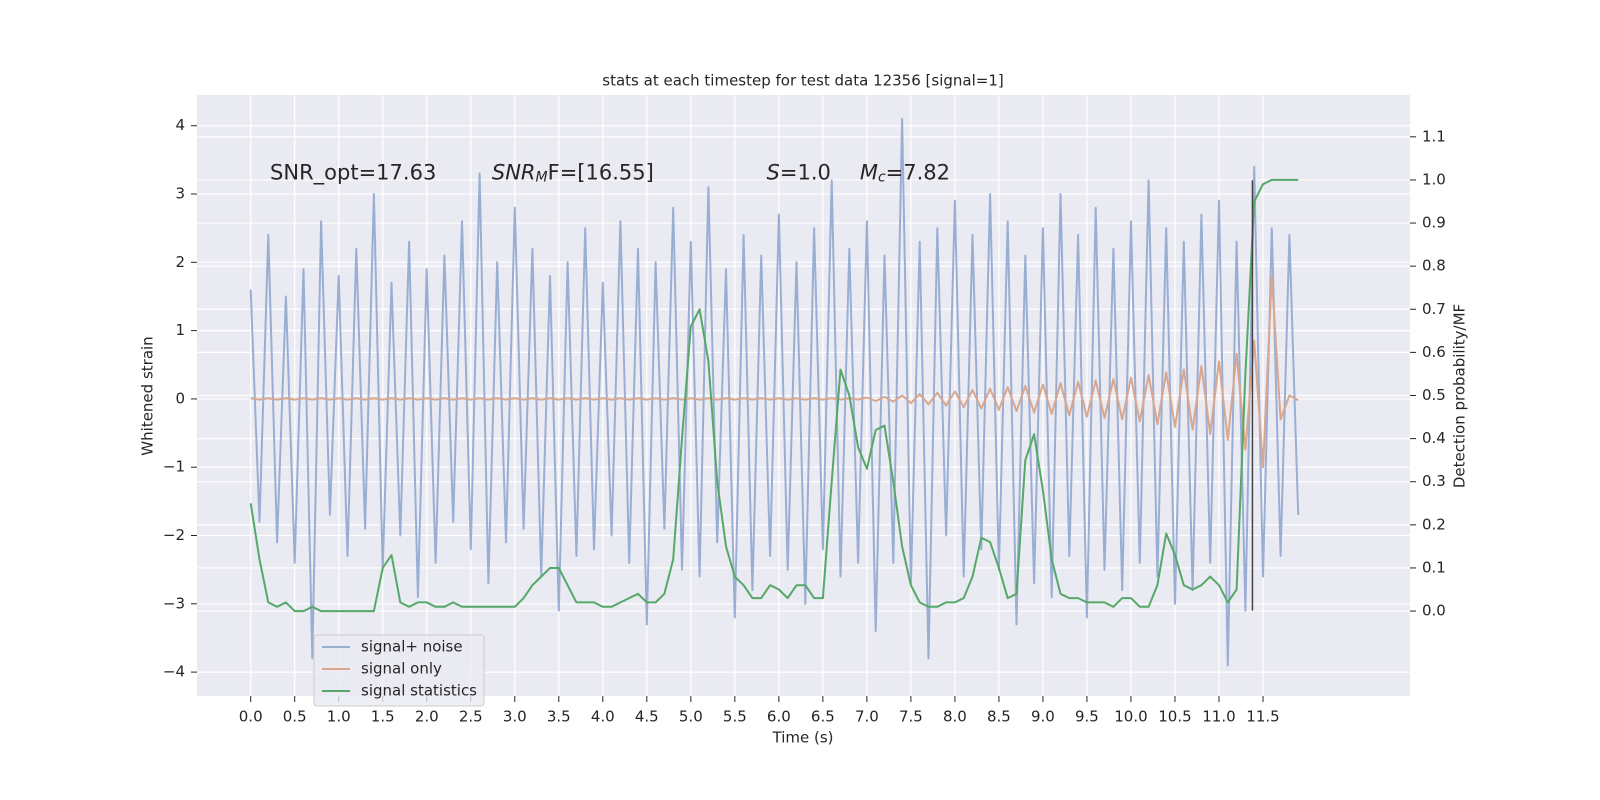 The image size is (1600, 800). Describe the element at coordinates (174, 467) in the screenshot. I see `y-tick-label: −1` at that location.